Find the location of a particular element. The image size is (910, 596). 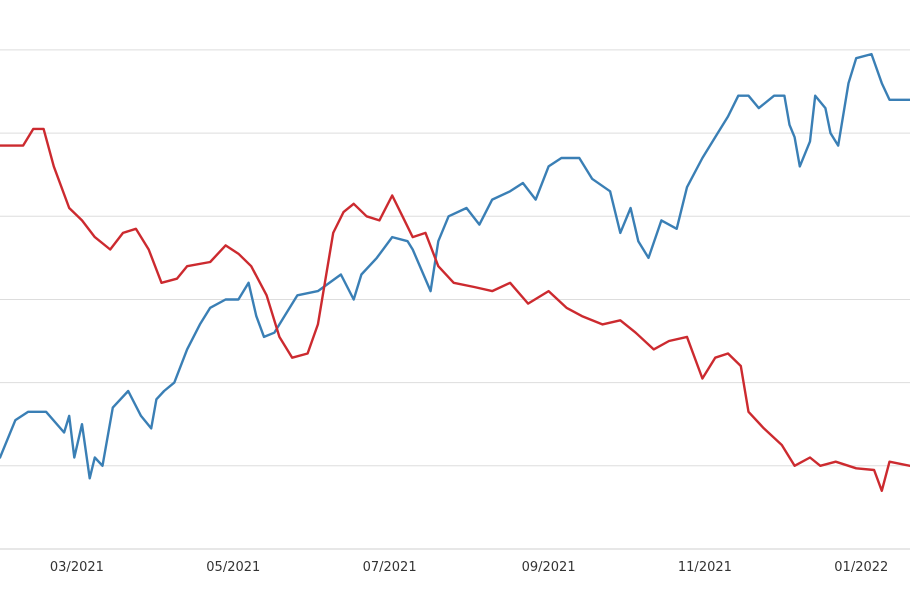

x-tick-label: 05/2021 is located at coordinates (233, 567).